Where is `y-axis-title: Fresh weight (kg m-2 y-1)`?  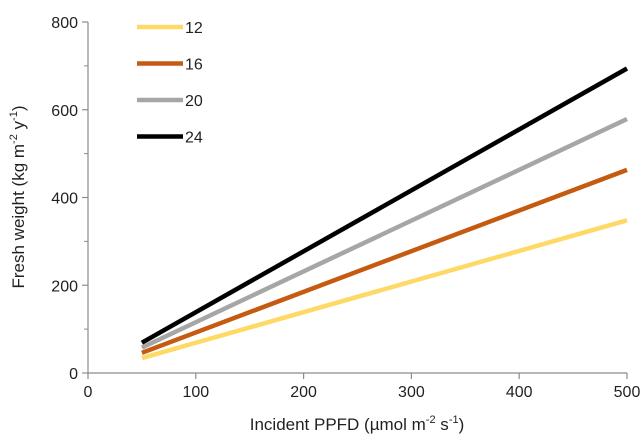
y-axis-title: Fresh weight (kg m-2 y-1) is located at coordinates (18, 196).